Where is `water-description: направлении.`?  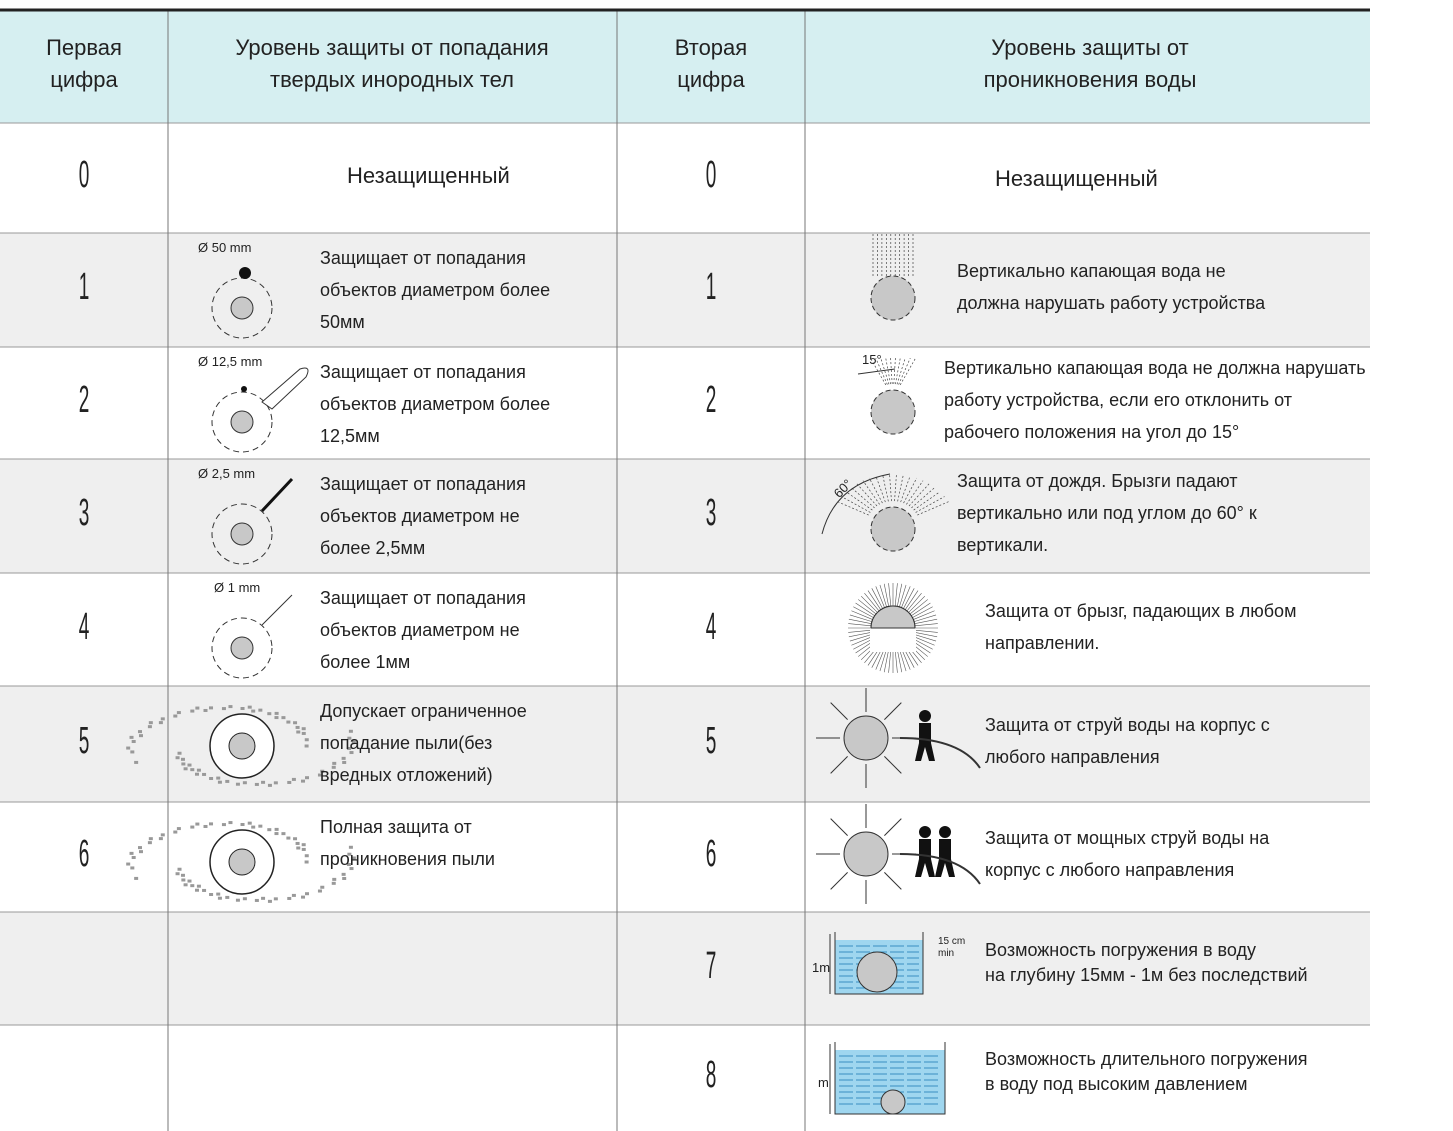 water-description: направлении. is located at coordinates (1042, 642).